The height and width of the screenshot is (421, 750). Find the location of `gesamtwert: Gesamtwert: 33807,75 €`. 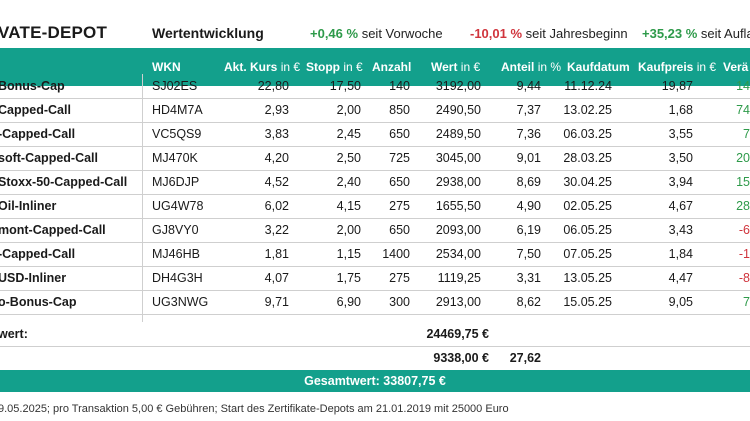

gesamtwert: Gesamtwert: 33807,75 € is located at coordinates (375, 381).